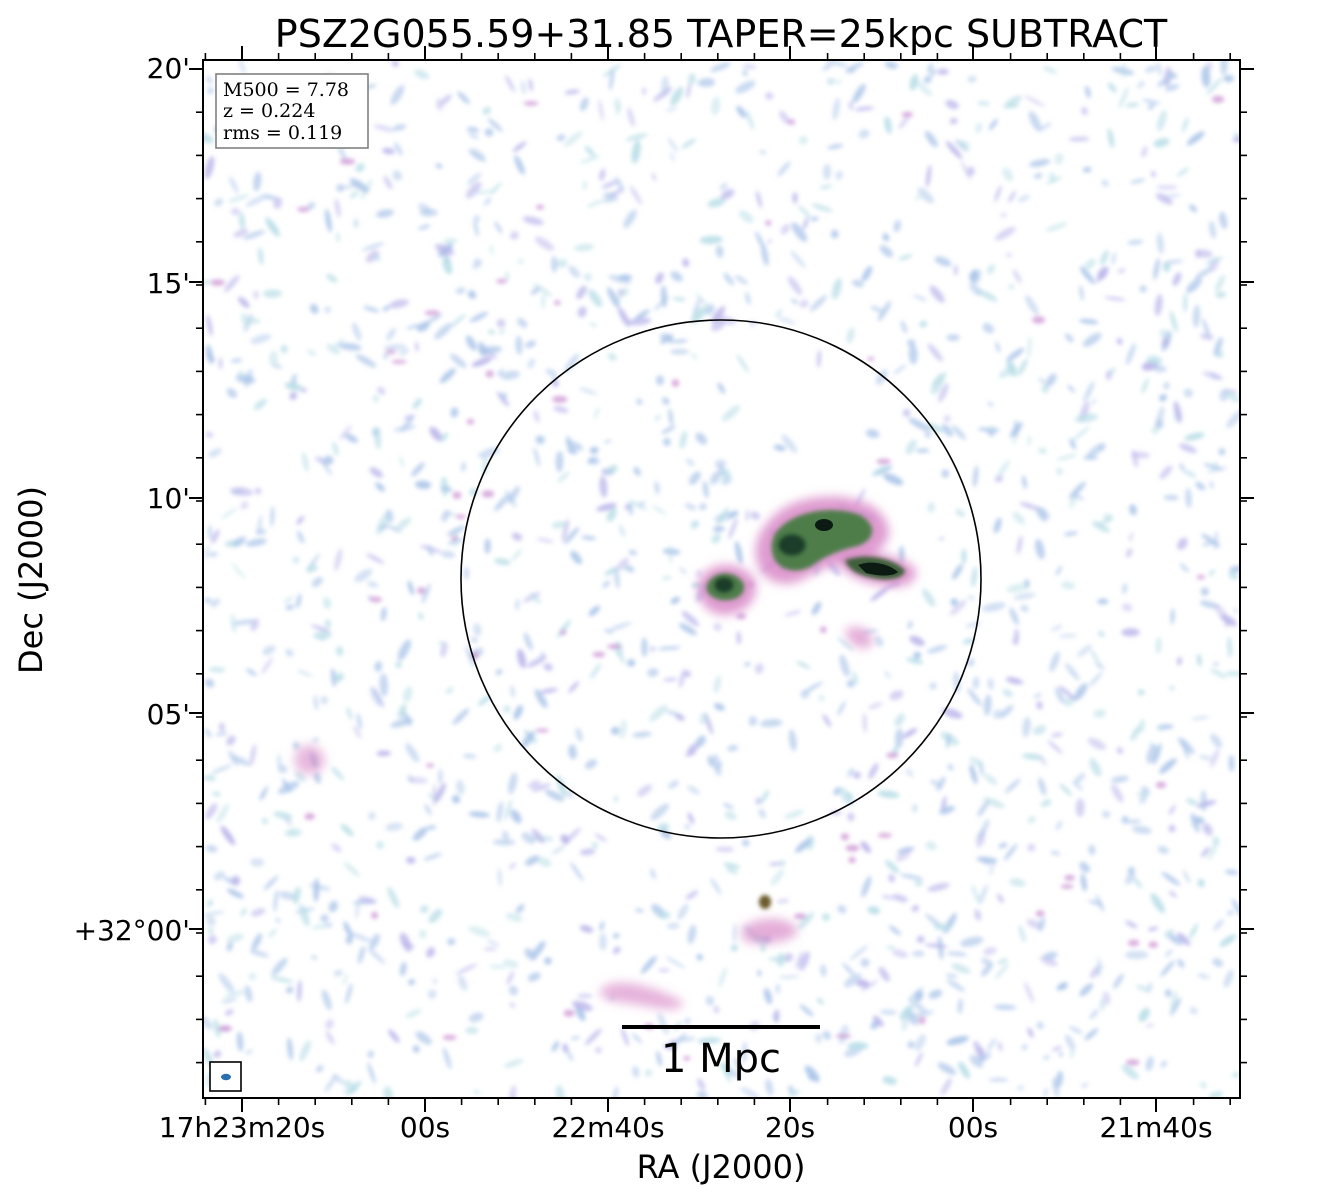 Image resolution: width=1321 pixels, height=1200 pixels. I want to click on noise-blob-pink, so click(675, 383).